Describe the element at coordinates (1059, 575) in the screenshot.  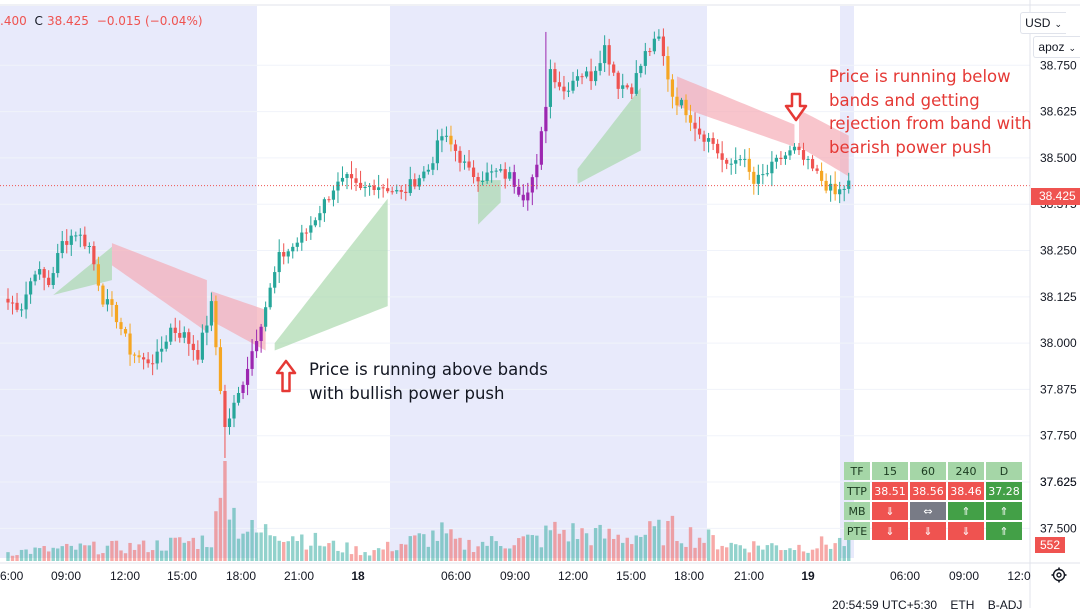
I see `gear-icon` at that location.